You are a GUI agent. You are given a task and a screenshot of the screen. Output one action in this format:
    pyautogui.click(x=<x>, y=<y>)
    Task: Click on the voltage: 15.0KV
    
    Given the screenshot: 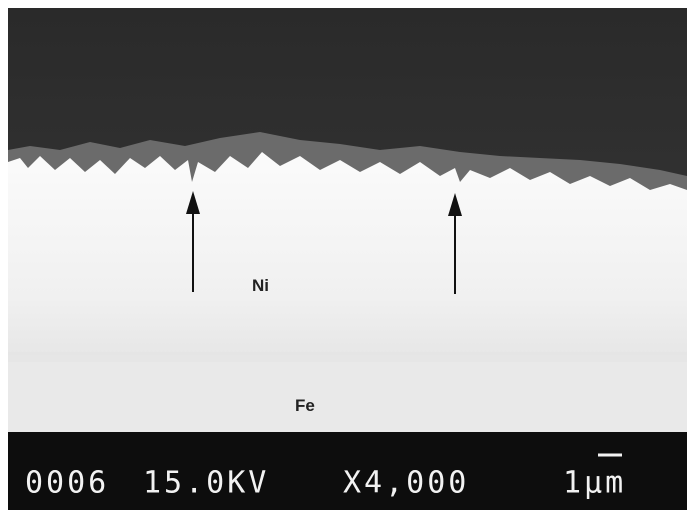 What is the action you would take?
    pyautogui.click(x=206, y=483)
    